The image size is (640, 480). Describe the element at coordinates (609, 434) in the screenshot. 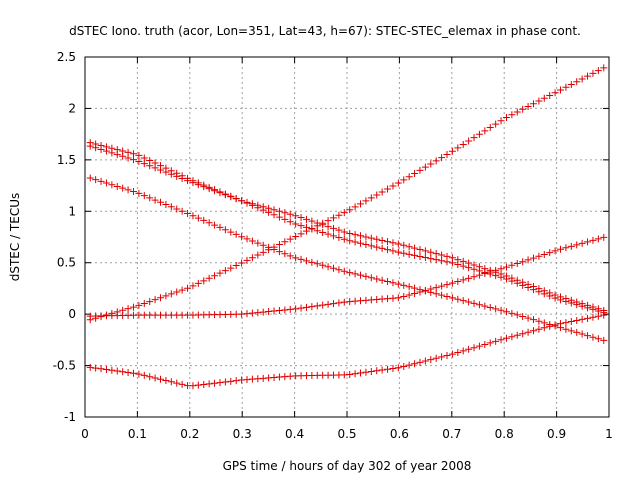

I see `x-tick-label: 1` at that location.